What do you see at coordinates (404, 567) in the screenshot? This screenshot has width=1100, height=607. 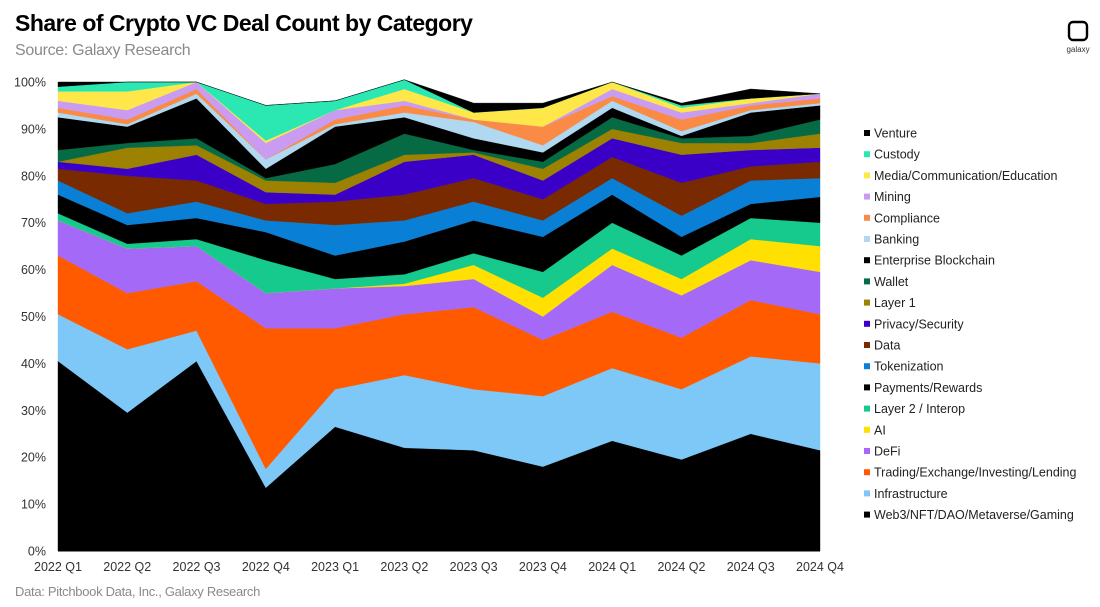 I see `x-tick-label: 2023 Q2` at bounding box center [404, 567].